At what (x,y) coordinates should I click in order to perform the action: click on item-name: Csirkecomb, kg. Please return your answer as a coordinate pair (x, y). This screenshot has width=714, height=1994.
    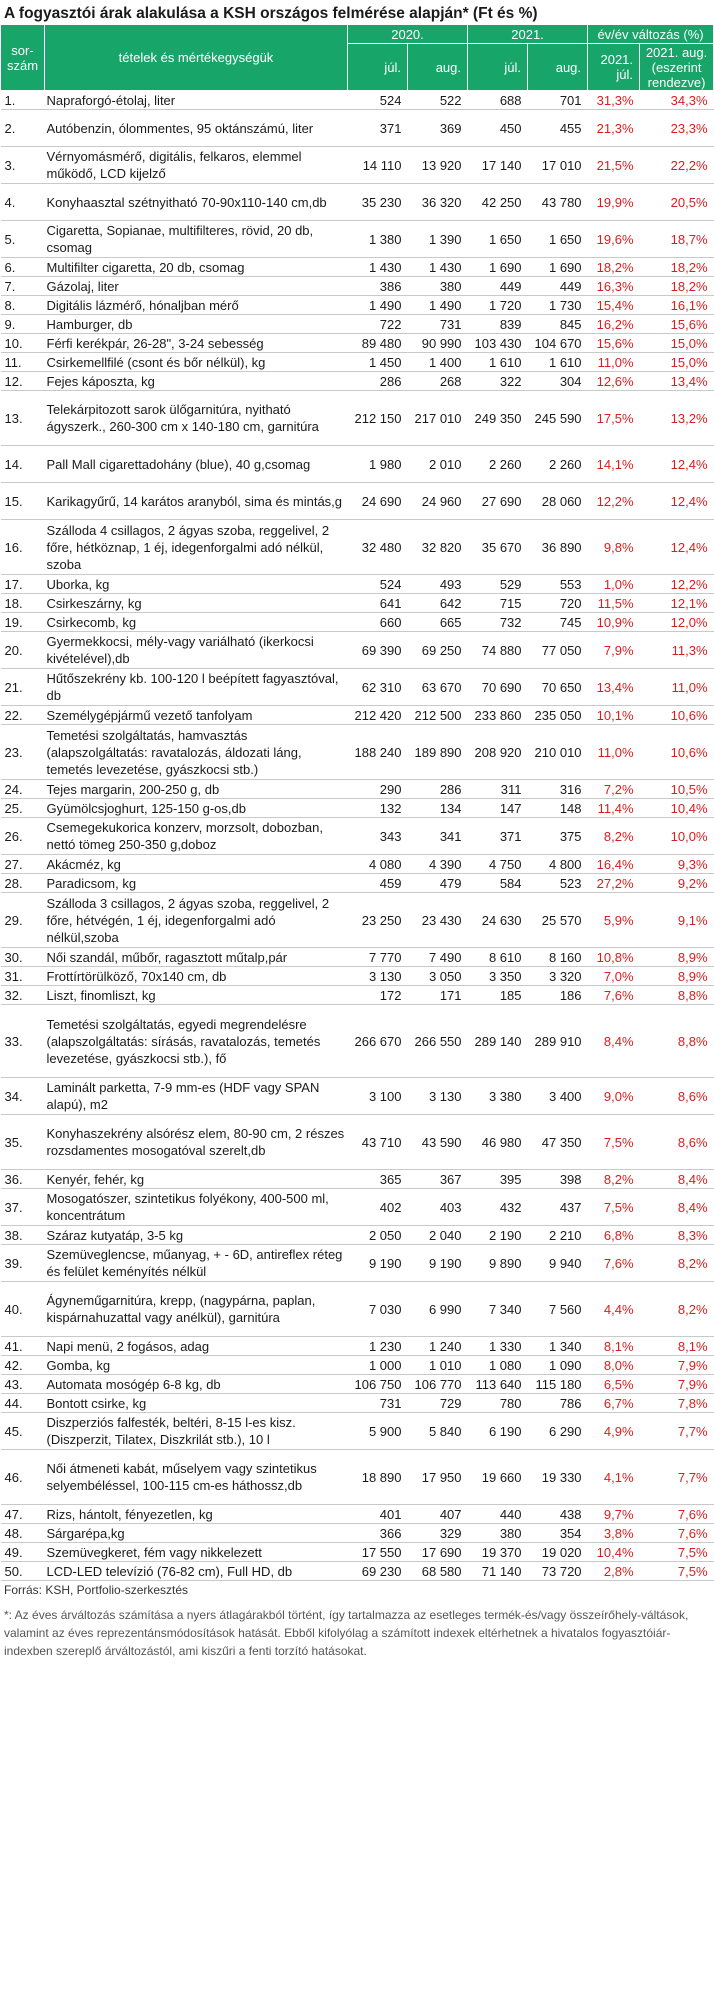
    Looking at the image, I should click on (196, 622).